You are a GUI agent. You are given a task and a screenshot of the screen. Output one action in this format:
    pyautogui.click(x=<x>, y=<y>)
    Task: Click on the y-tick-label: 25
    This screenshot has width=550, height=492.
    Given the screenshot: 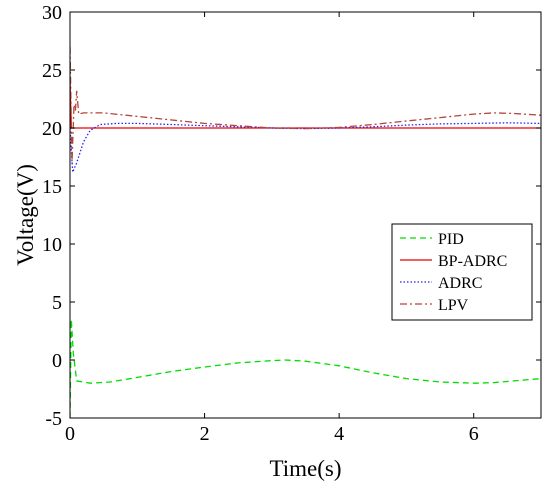 What is the action you would take?
    pyautogui.click(x=52, y=71)
    